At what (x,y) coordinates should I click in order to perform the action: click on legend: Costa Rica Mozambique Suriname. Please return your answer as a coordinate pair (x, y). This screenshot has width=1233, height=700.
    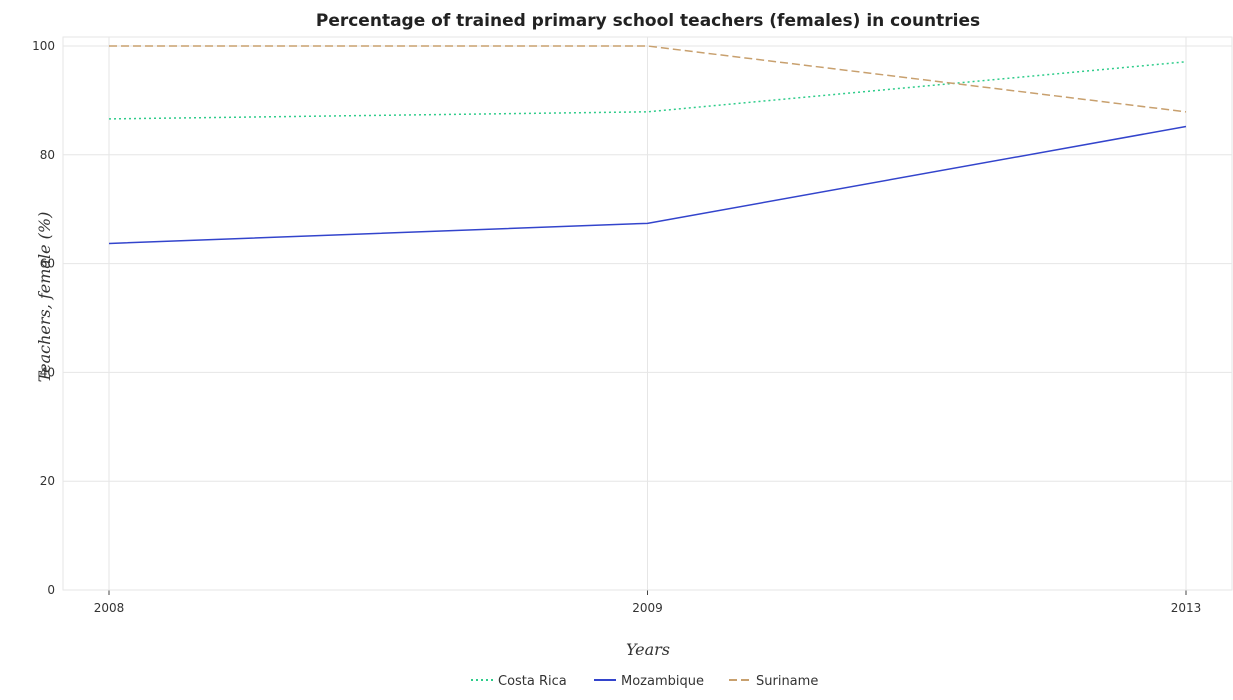
    Looking at the image, I should click on (644, 681).